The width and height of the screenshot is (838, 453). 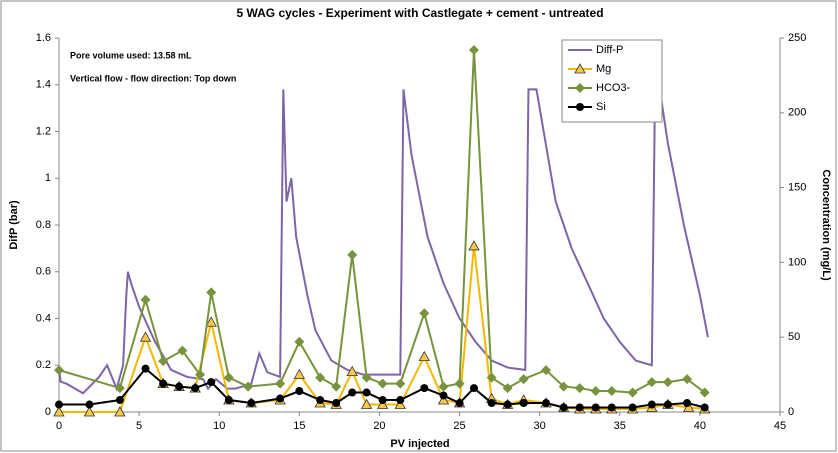 What do you see at coordinates (609, 50) in the screenshot?
I see `legend-label: Diff-P` at bounding box center [609, 50].